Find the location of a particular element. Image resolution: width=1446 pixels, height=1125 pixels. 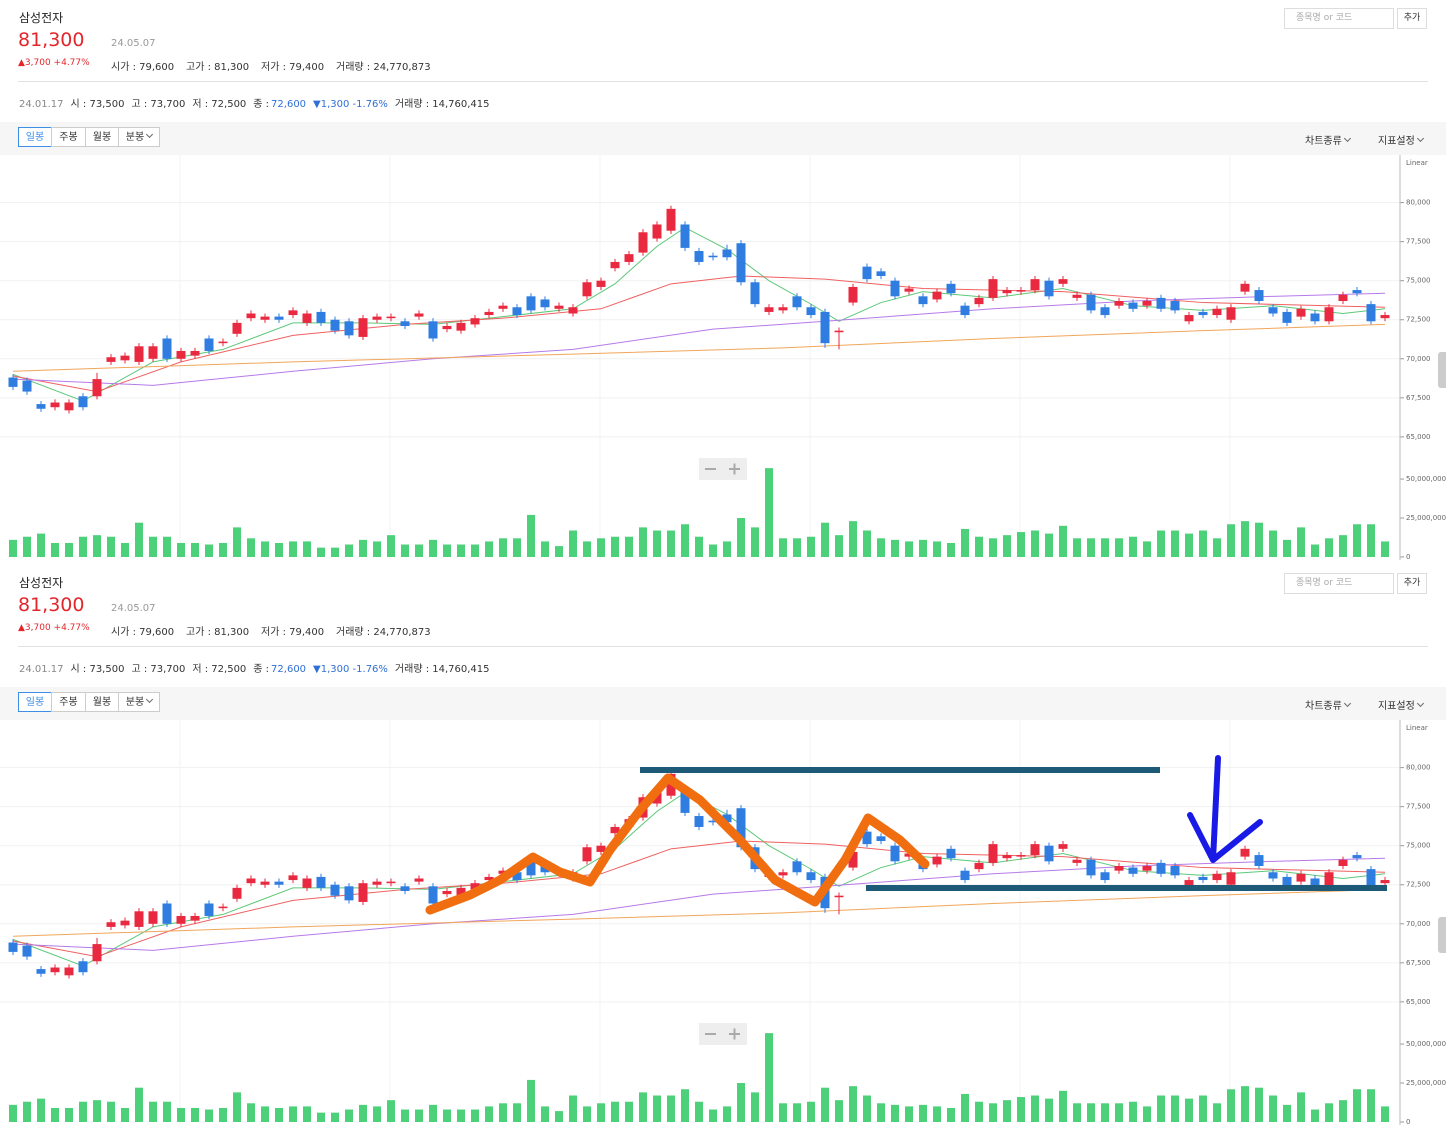

option-label: 지표설정 is located at coordinates (1396, 141).